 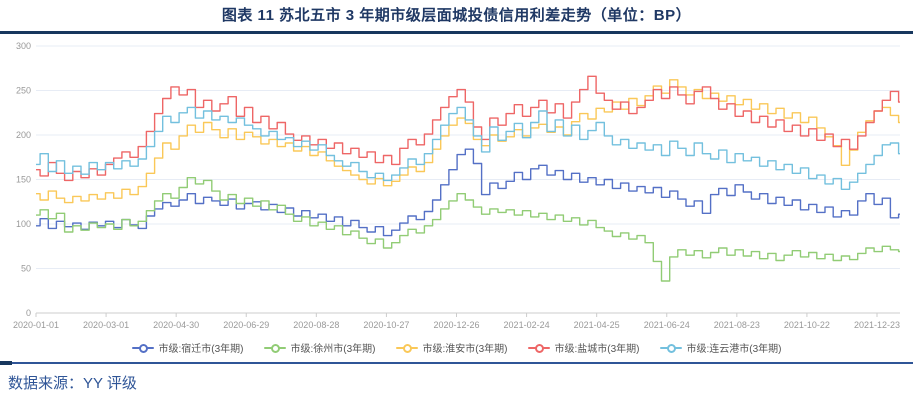 I want to click on x-axis-tick-label: 2020-03-01, so click(x=106, y=325).